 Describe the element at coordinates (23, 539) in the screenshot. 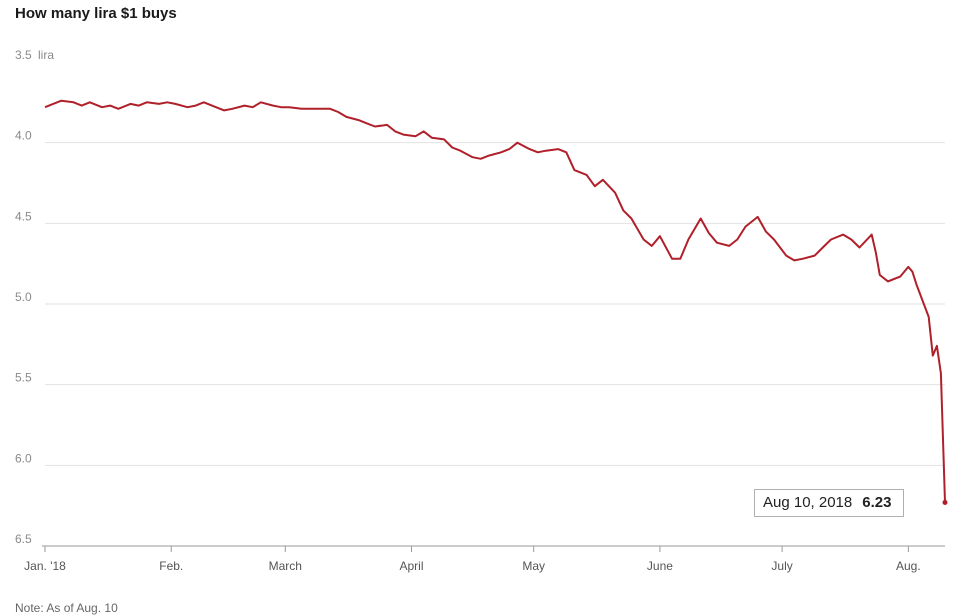

I see `y-tick-label: 6.5` at that location.